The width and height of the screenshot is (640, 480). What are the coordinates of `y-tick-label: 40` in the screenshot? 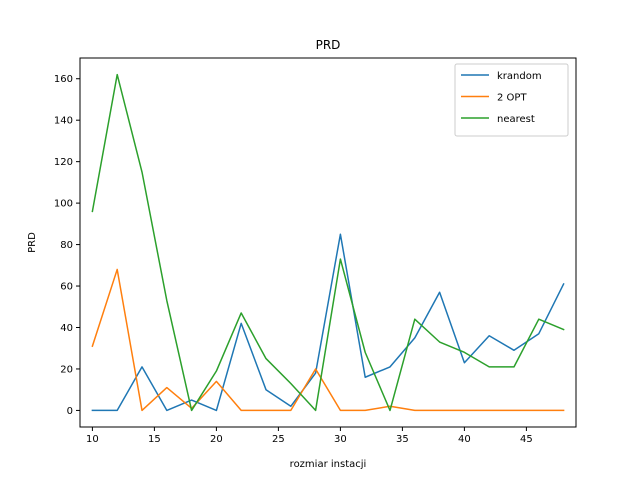 It's located at (66, 328).